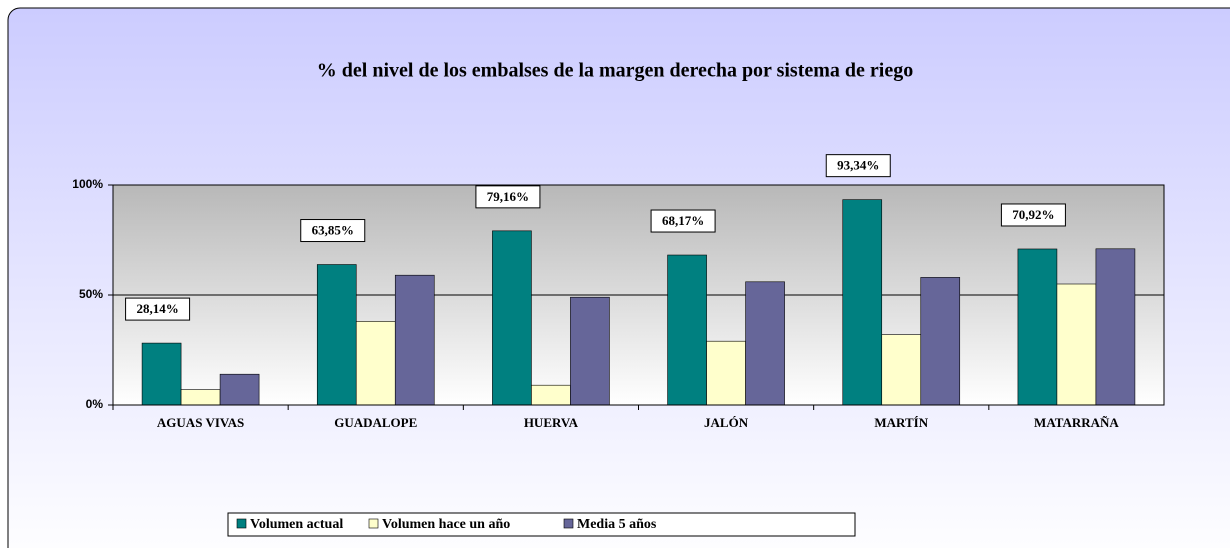 Image resolution: width=1230 pixels, height=548 pixels. What do you see at coordinates (375, 422) in the screenshot?
I see `x-tick-label: GUADALOPE` at bounding box center [375, 422].